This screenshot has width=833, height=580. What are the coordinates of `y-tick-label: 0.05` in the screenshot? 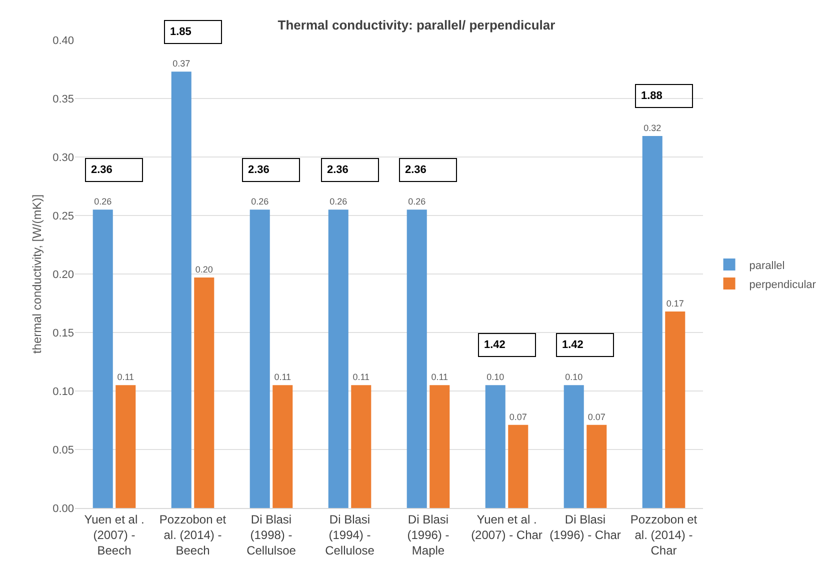 It's located at (63, 450).